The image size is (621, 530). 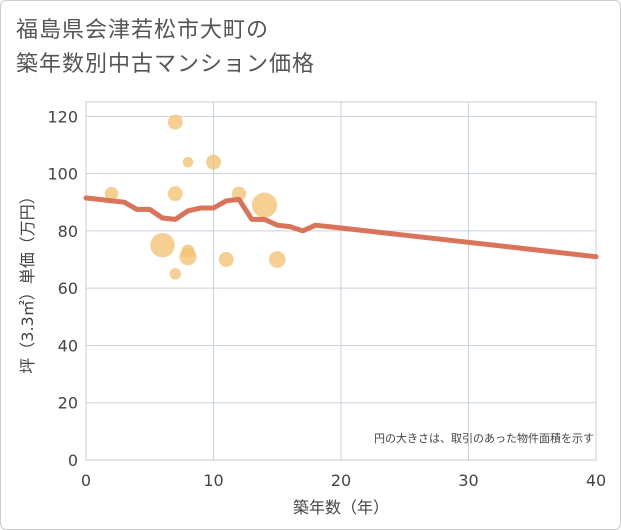 I want to click on x-tick-label: 10, so click(x=213, y=480).